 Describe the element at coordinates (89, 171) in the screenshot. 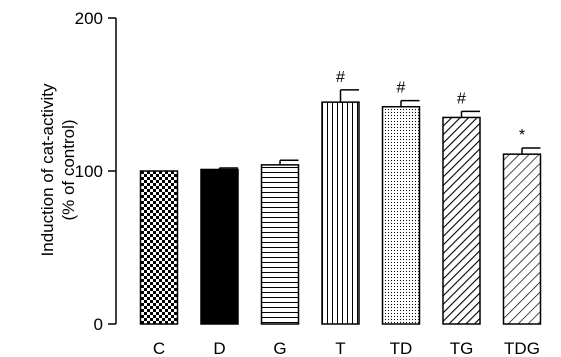

I see `y-tick-label: 100` at that location.